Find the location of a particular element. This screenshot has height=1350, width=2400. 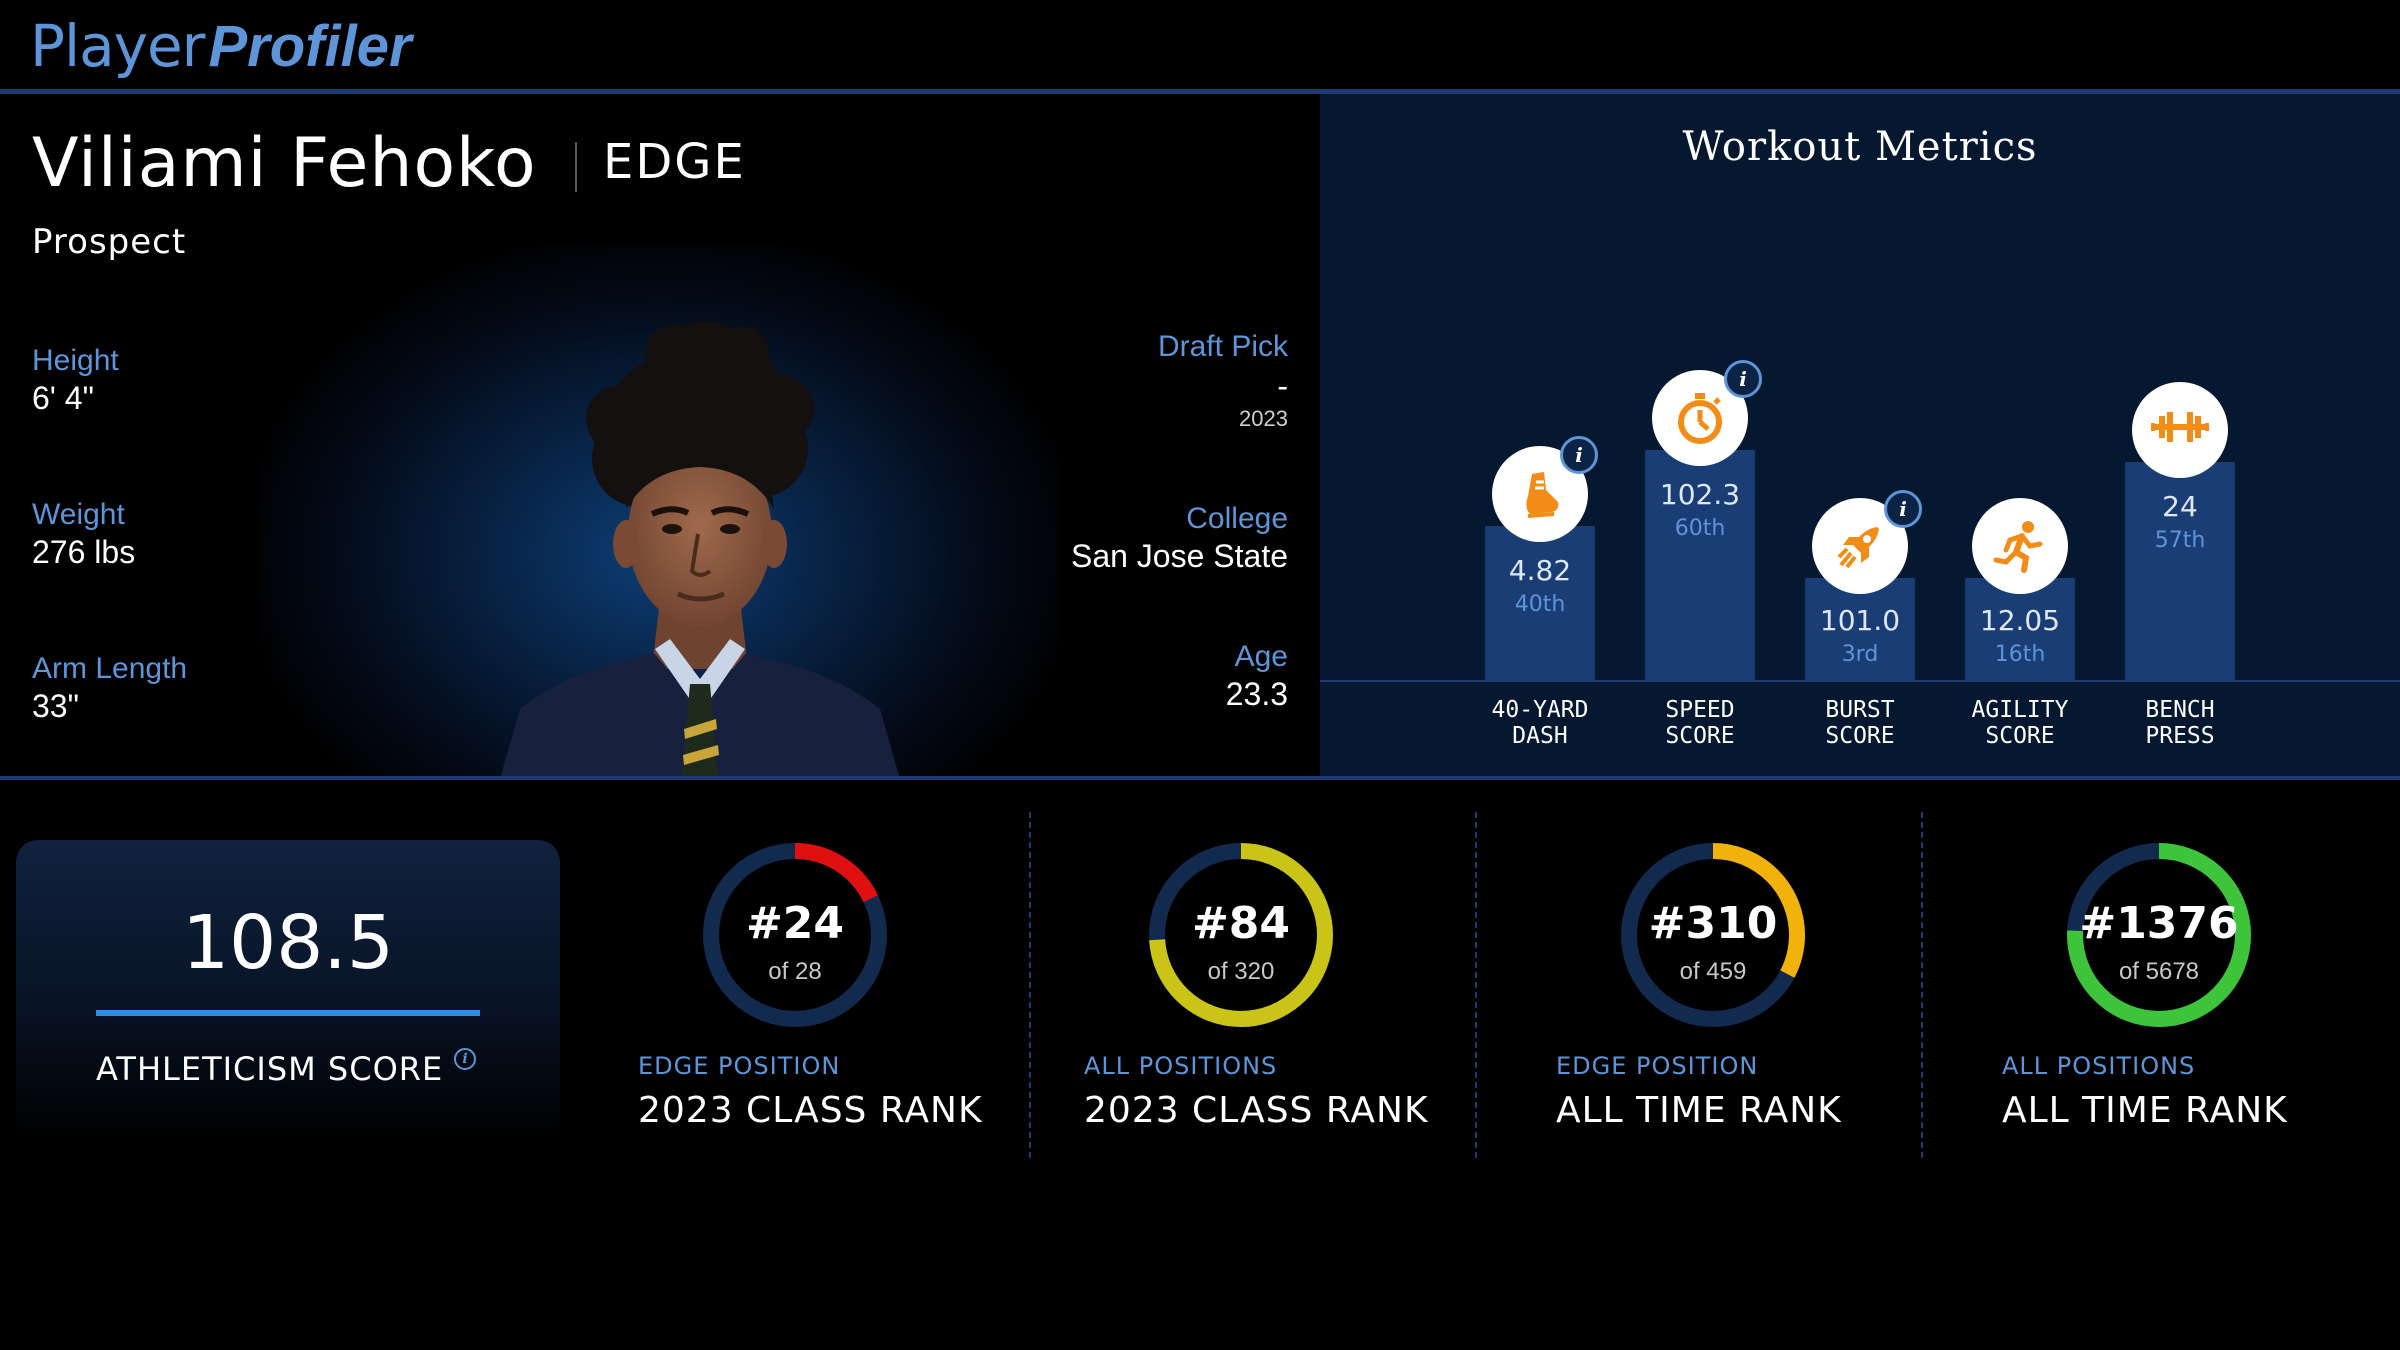

label-agility-score: AGILITY SCORE is located at coordinates (2020, 723).